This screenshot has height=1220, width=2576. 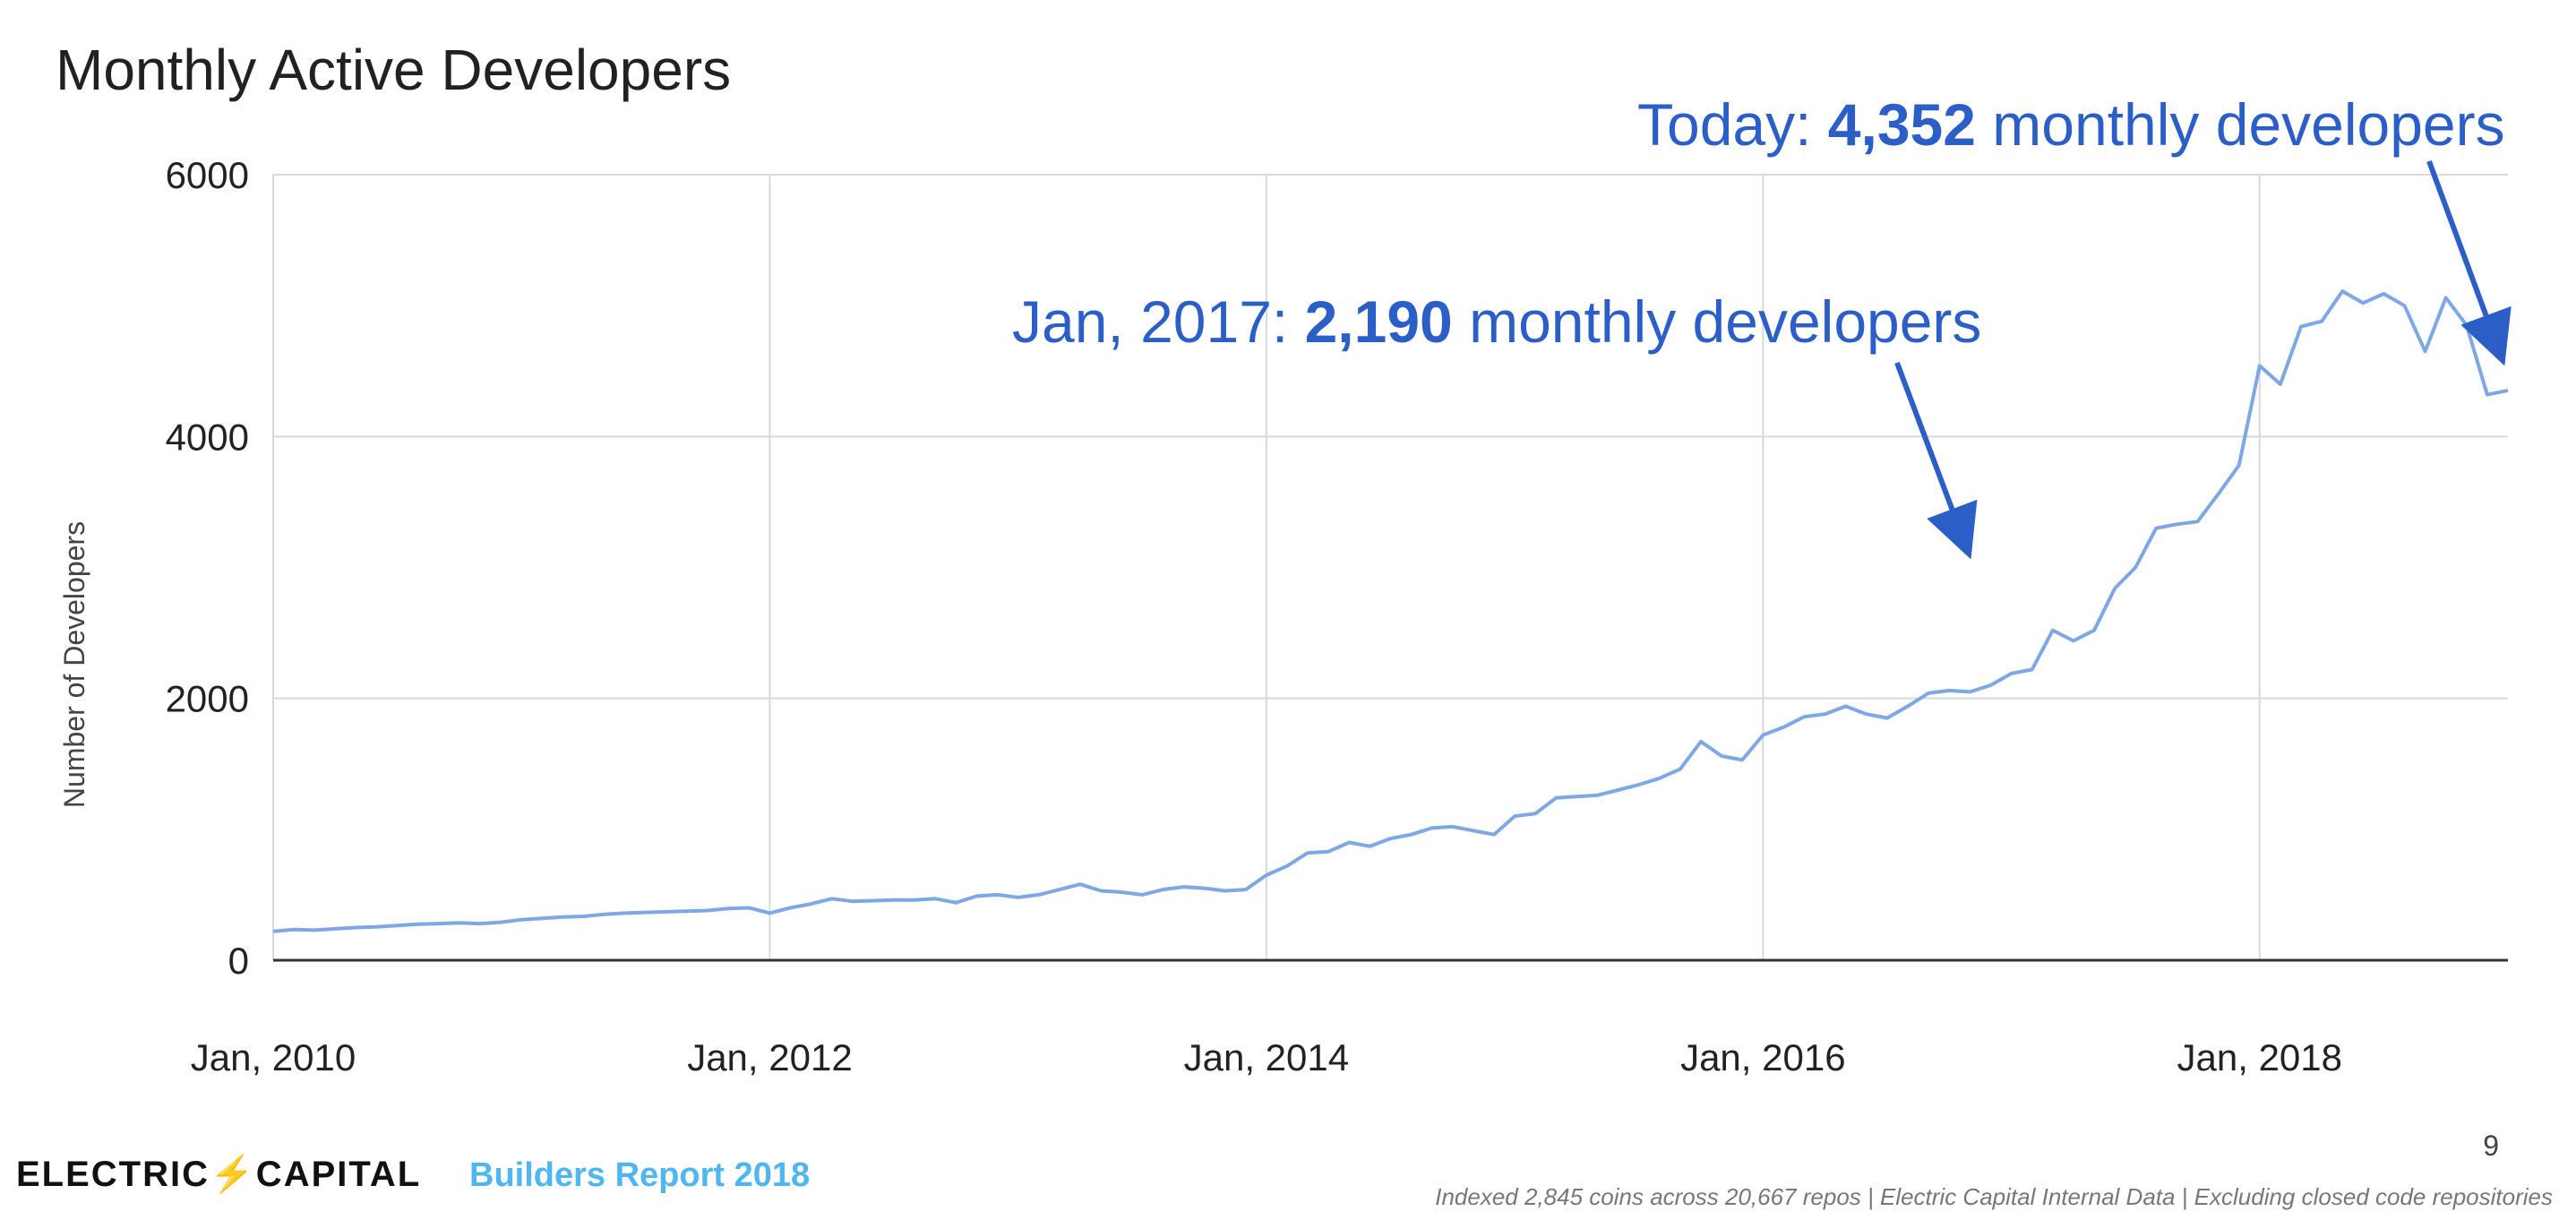 What do you see at coordinates (639, 1175) in the screenshot?
I see `report-title: Builders Report 2018` at bounding box center [639, 1175].